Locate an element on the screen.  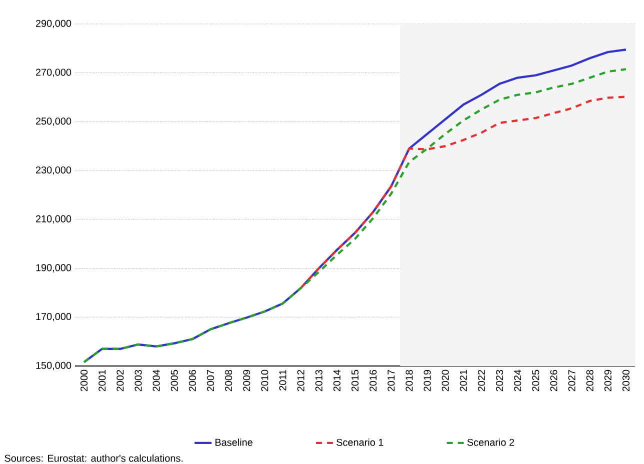
y-tick-label: 250,000 is located at coordinates (54, 122).